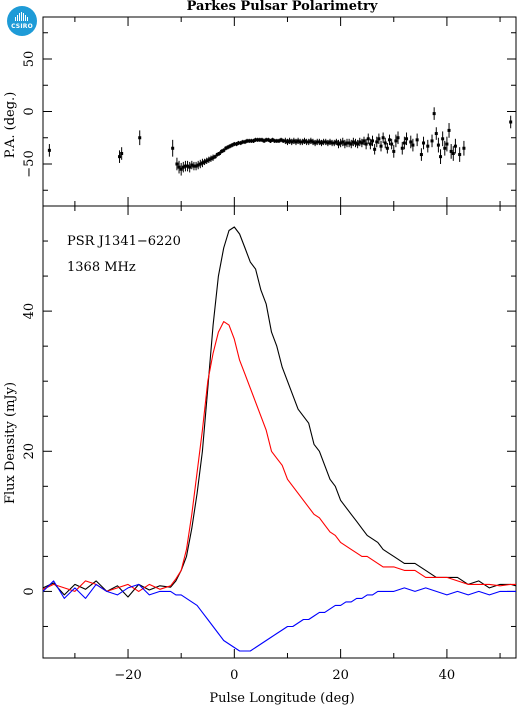  Describe the element at coordinates (29, 451) in the screenshot. I see `flux-y-tick-label: 20` at that location.